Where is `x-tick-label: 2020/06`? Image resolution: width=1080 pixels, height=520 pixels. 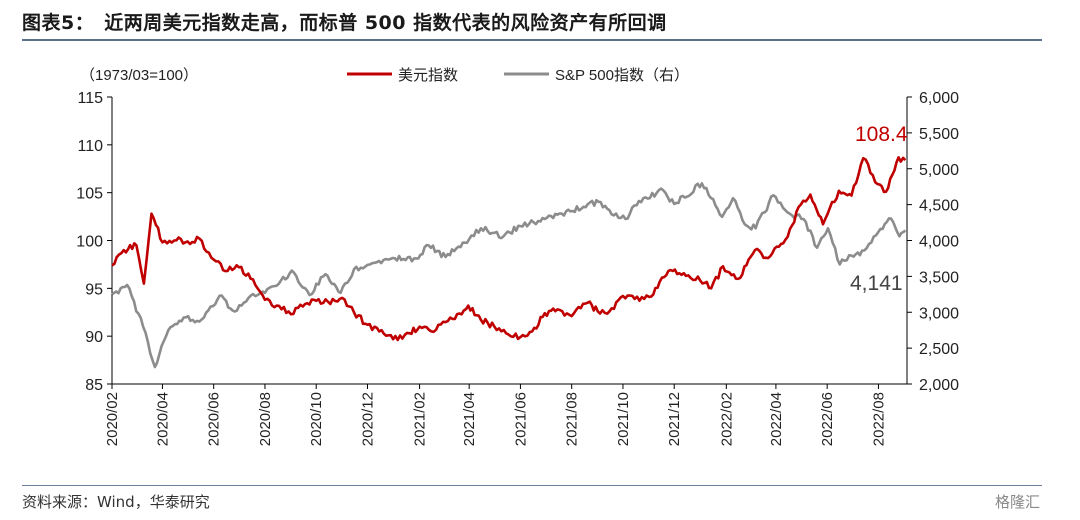 x-tick-label: 2020/06 is located at coordinates (214, 419).